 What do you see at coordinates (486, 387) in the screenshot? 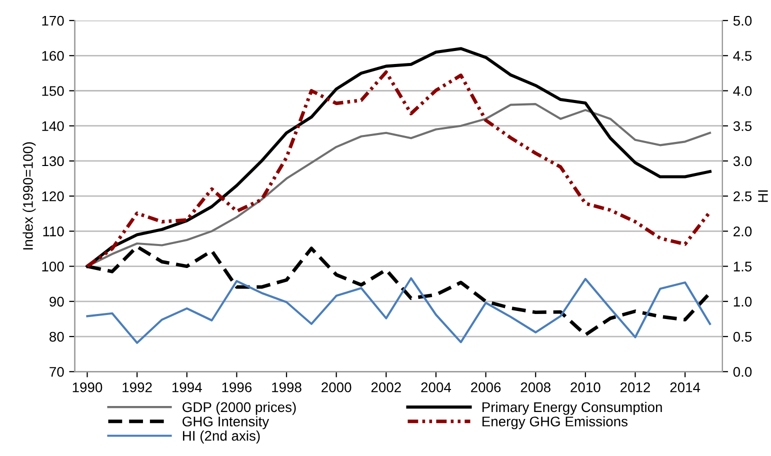
I see `x-tick-label: 2006` at bounding box center [486, 387].